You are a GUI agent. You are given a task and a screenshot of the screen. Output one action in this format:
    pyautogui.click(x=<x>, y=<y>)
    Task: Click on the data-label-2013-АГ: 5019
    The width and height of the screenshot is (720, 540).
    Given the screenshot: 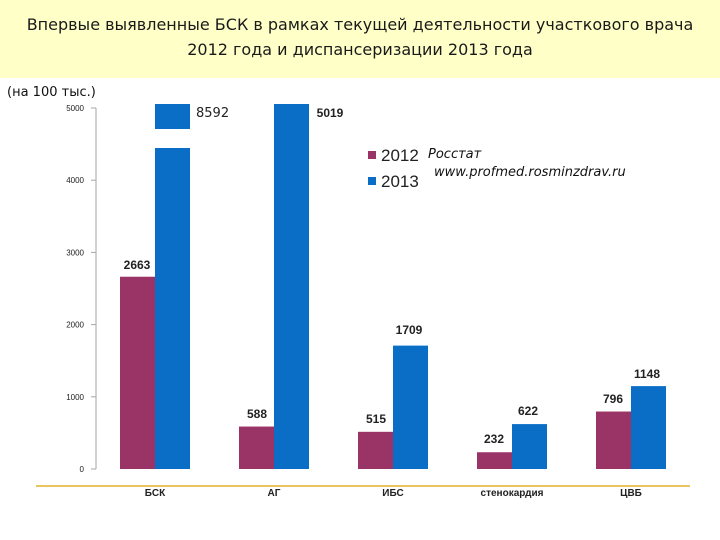 What is the action you would take?
    pyautogui.click(x=330, y=113)
    